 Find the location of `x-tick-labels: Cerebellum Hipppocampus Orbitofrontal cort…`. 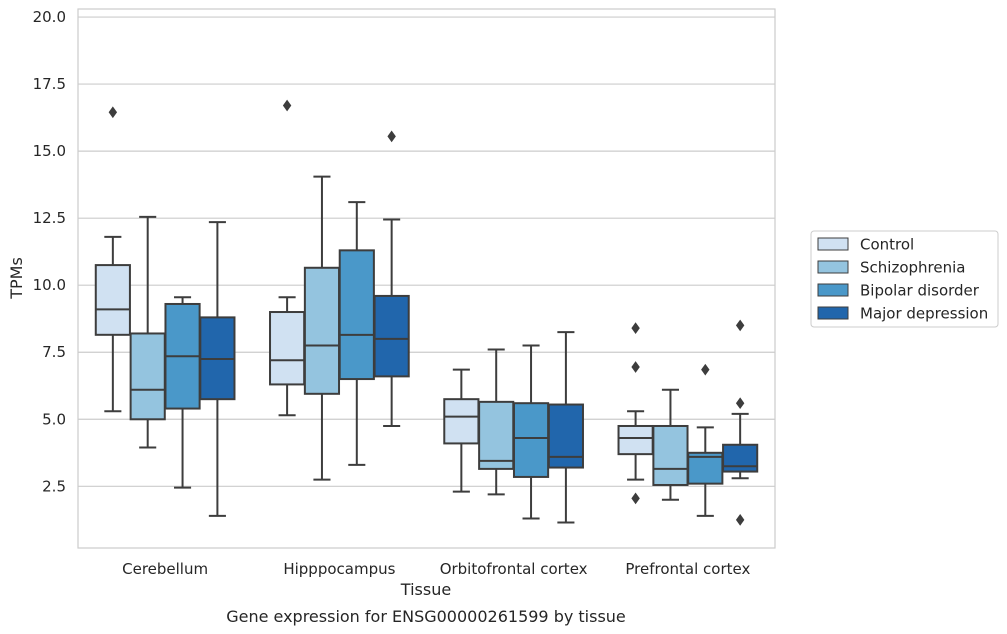

x-tick-labels: Cerebellum Hipppocampus Orbitofrontal cort… is located at coordinates (436, 569).